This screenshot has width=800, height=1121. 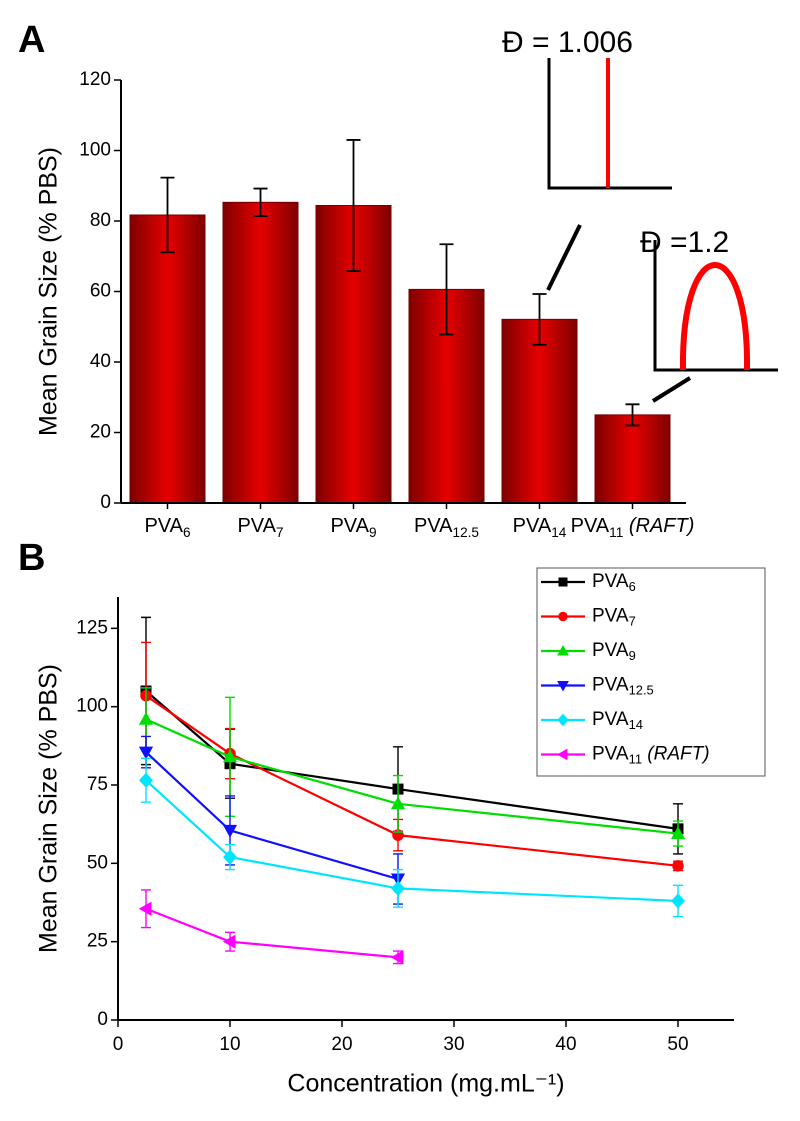 What do you see at coordinates (100, 361) in the screenshot?
I see `y-tick-label: 40` at bounding box center [100, 361].